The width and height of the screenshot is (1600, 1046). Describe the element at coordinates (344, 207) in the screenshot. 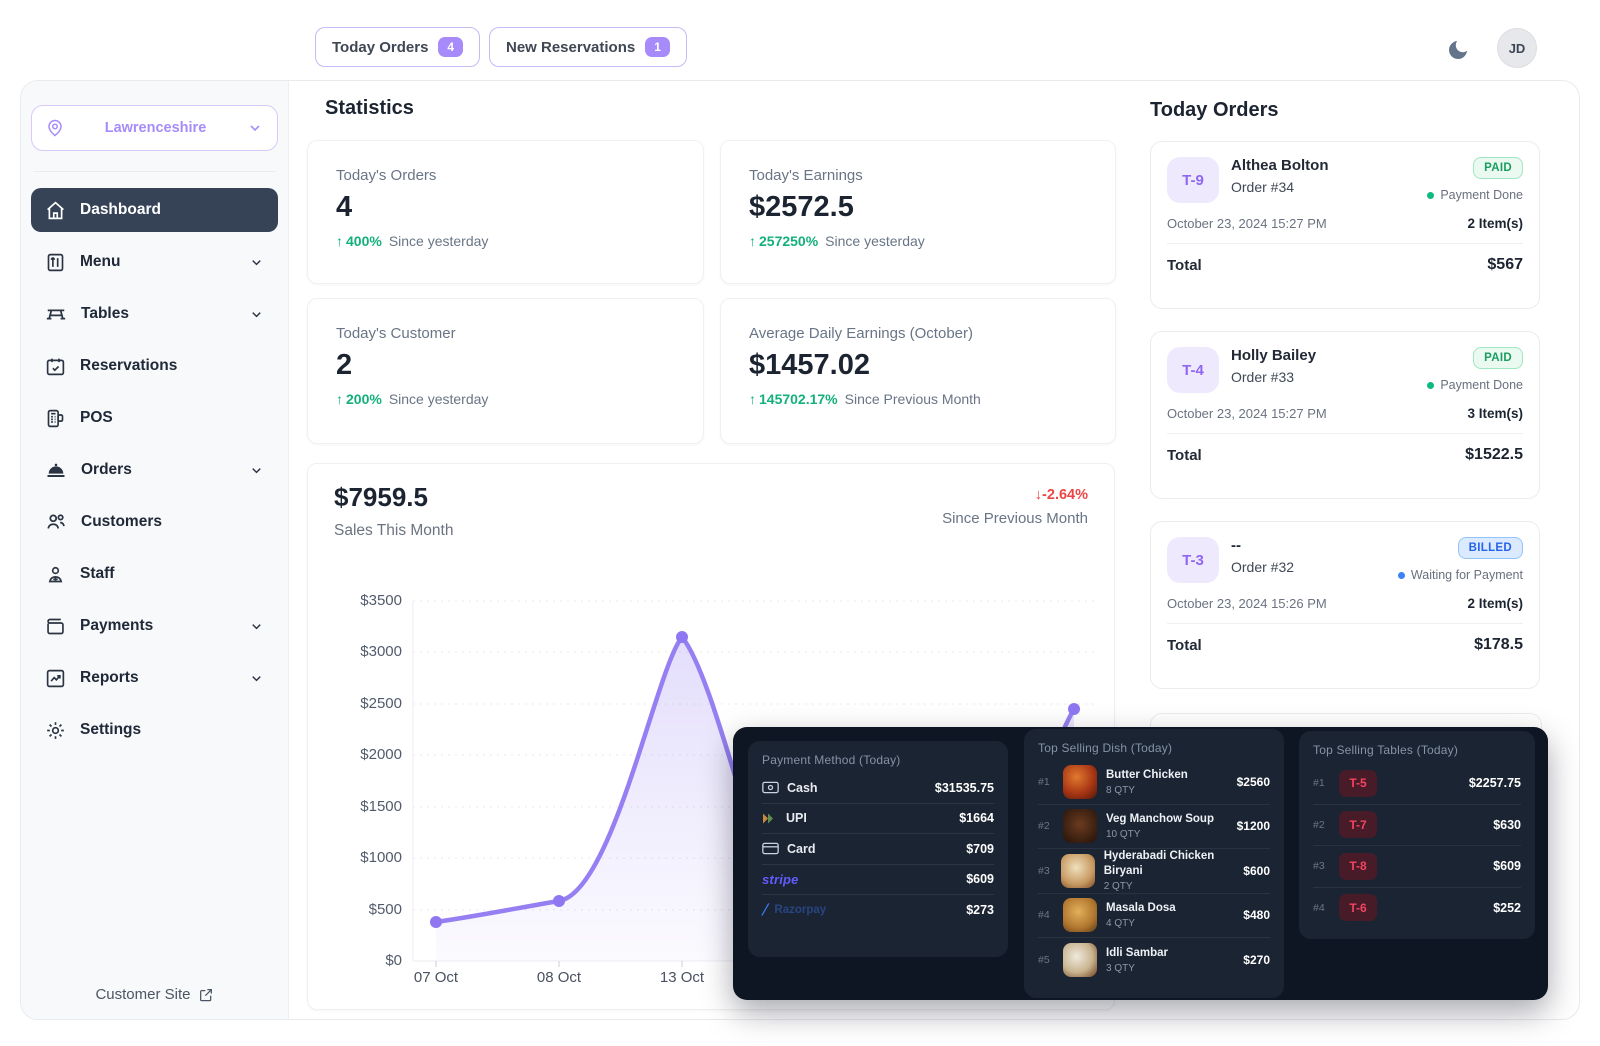

I see `stat-value: 4` at that location.